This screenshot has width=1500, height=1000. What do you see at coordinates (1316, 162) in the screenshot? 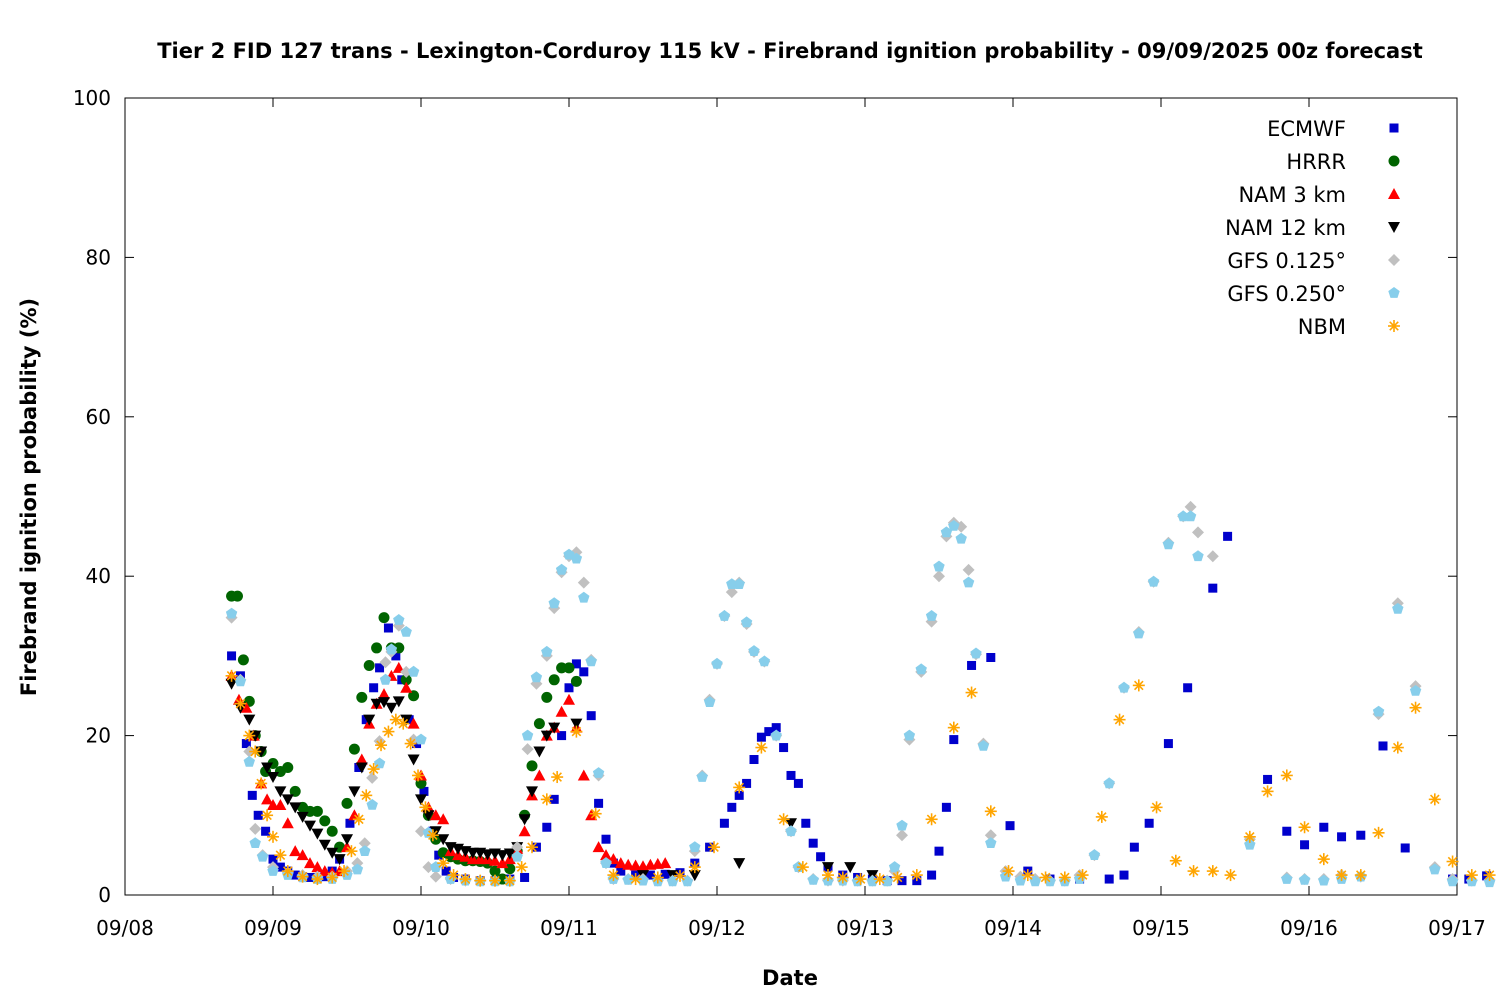
I see `legend-label-hrrr: HRRR` at bounding box center [1316, 162].